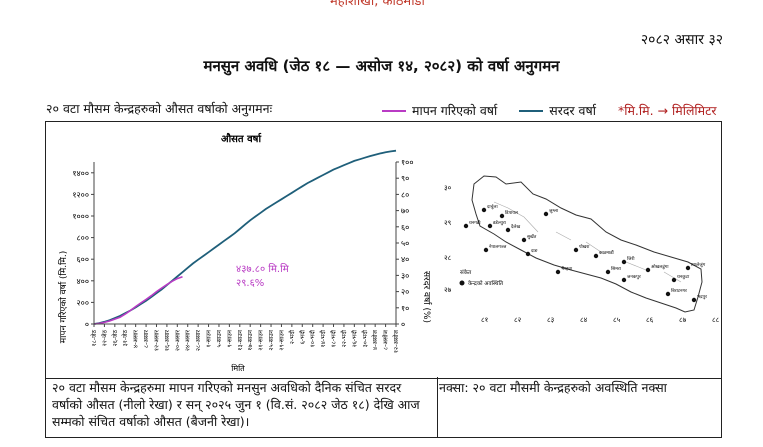 The image size is (763, 447). What do you see at coordinates (683, 277) in the screenshot?
I see `station-label: धनकुटा` at bounding box center [683, 277].